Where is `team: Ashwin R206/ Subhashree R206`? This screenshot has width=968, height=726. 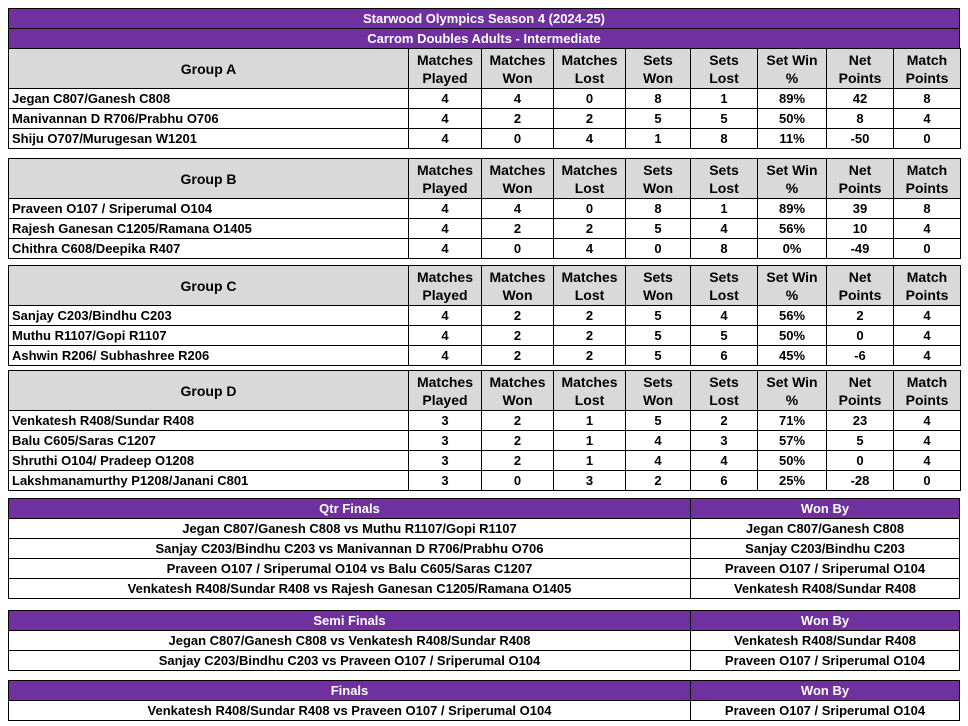 team: Ashwin R206/ Subhashree R206 is located at coordinates (208, 355).